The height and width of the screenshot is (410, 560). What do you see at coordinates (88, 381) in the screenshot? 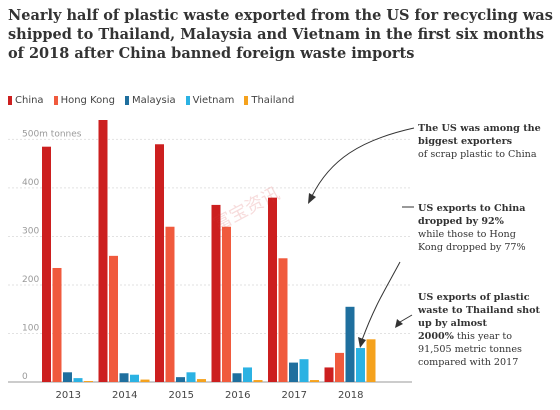
I see `bar-thailand-2013` at bounding box center [88, 381].